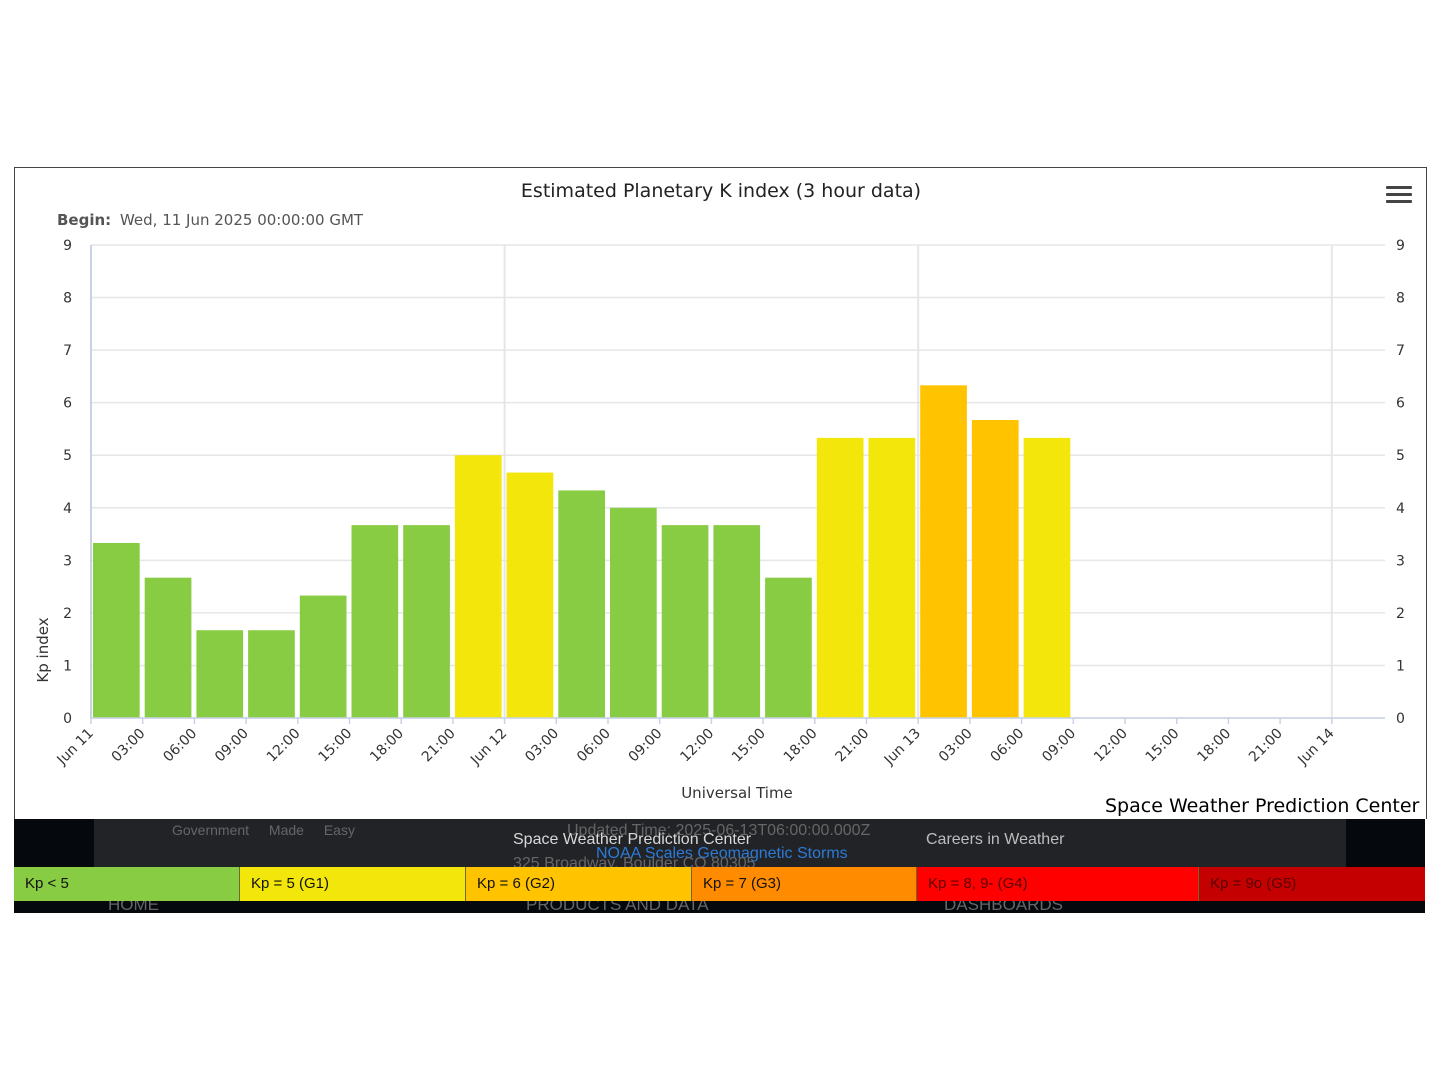  Describe the element at coordinates (488, 747) in the screenshot. I see `x-tick-label: Jun 12` at that location.